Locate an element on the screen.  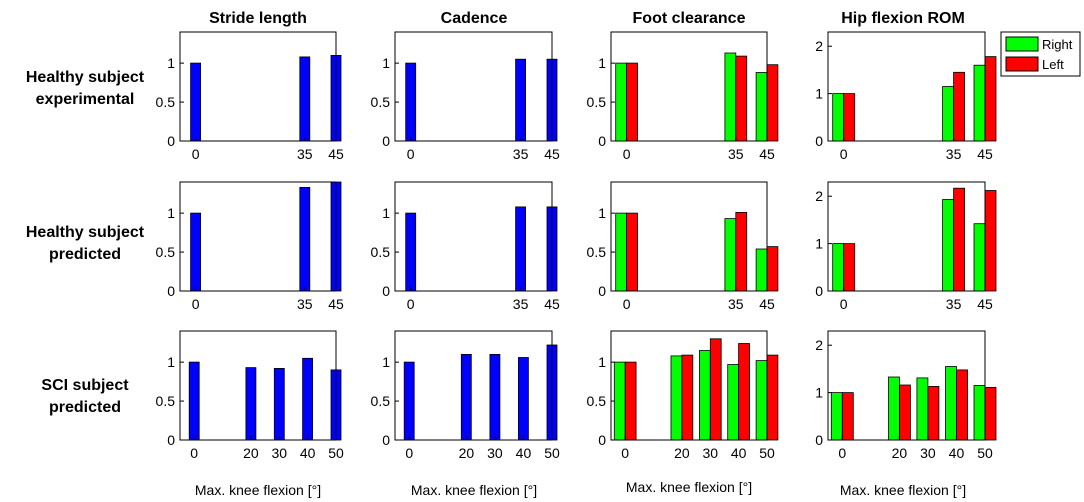
column-title-foot-clearance: Foot clearance is located at coordinates (689, 18).